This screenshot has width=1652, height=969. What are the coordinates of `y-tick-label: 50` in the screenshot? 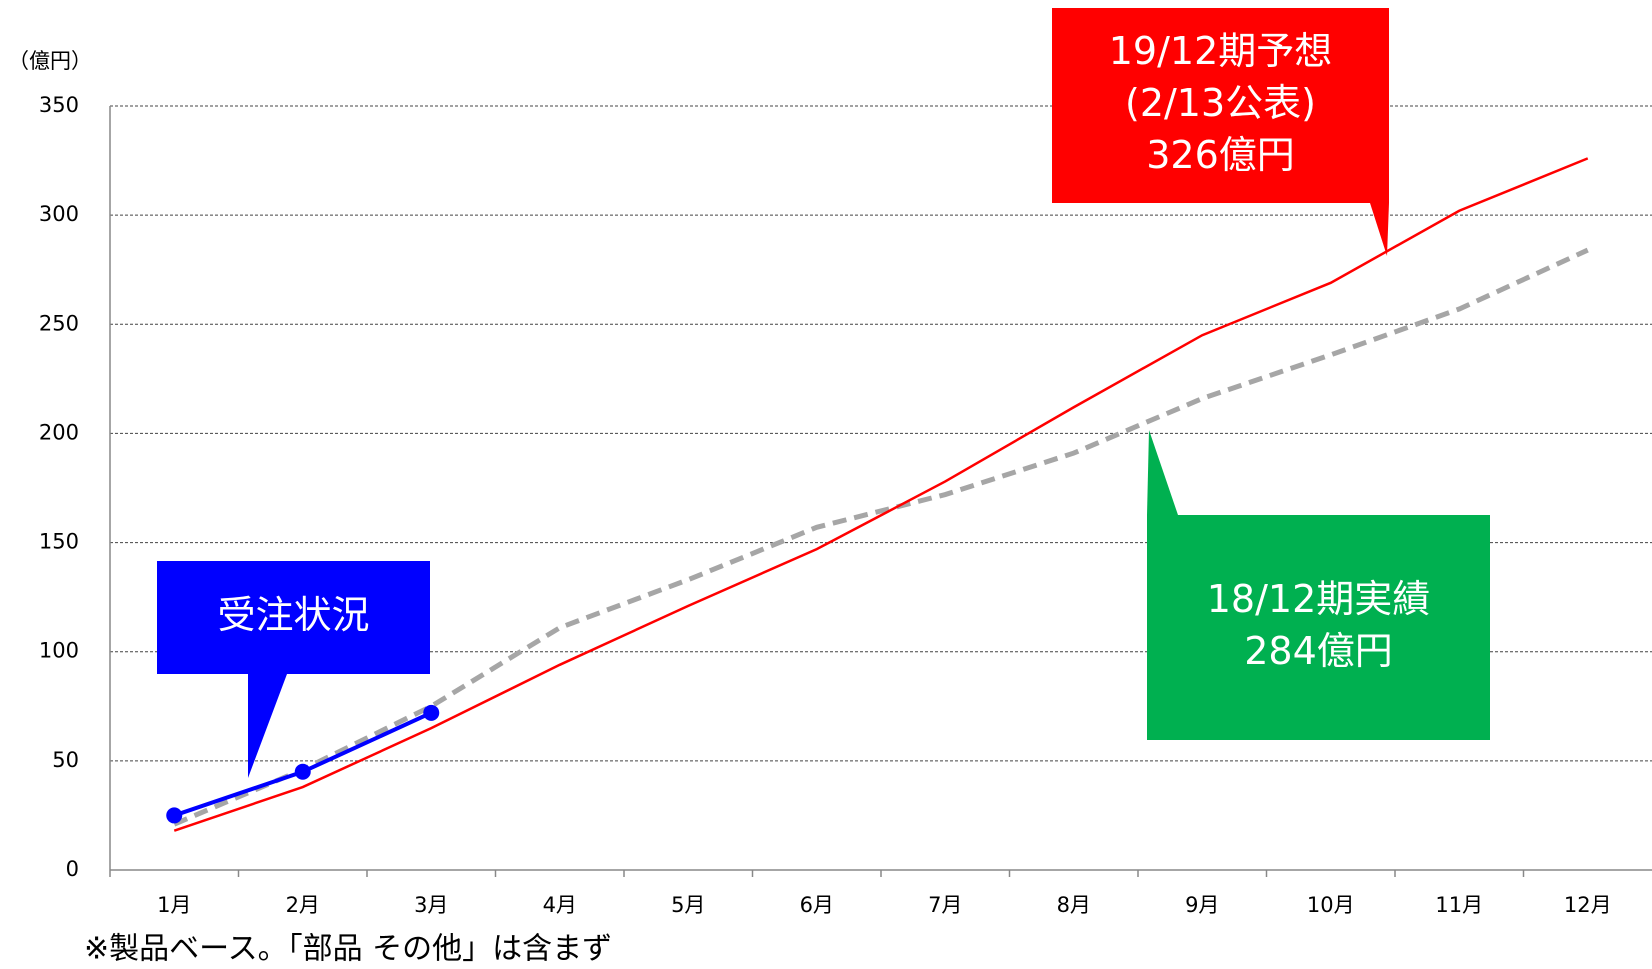 It's located at (65, 760).